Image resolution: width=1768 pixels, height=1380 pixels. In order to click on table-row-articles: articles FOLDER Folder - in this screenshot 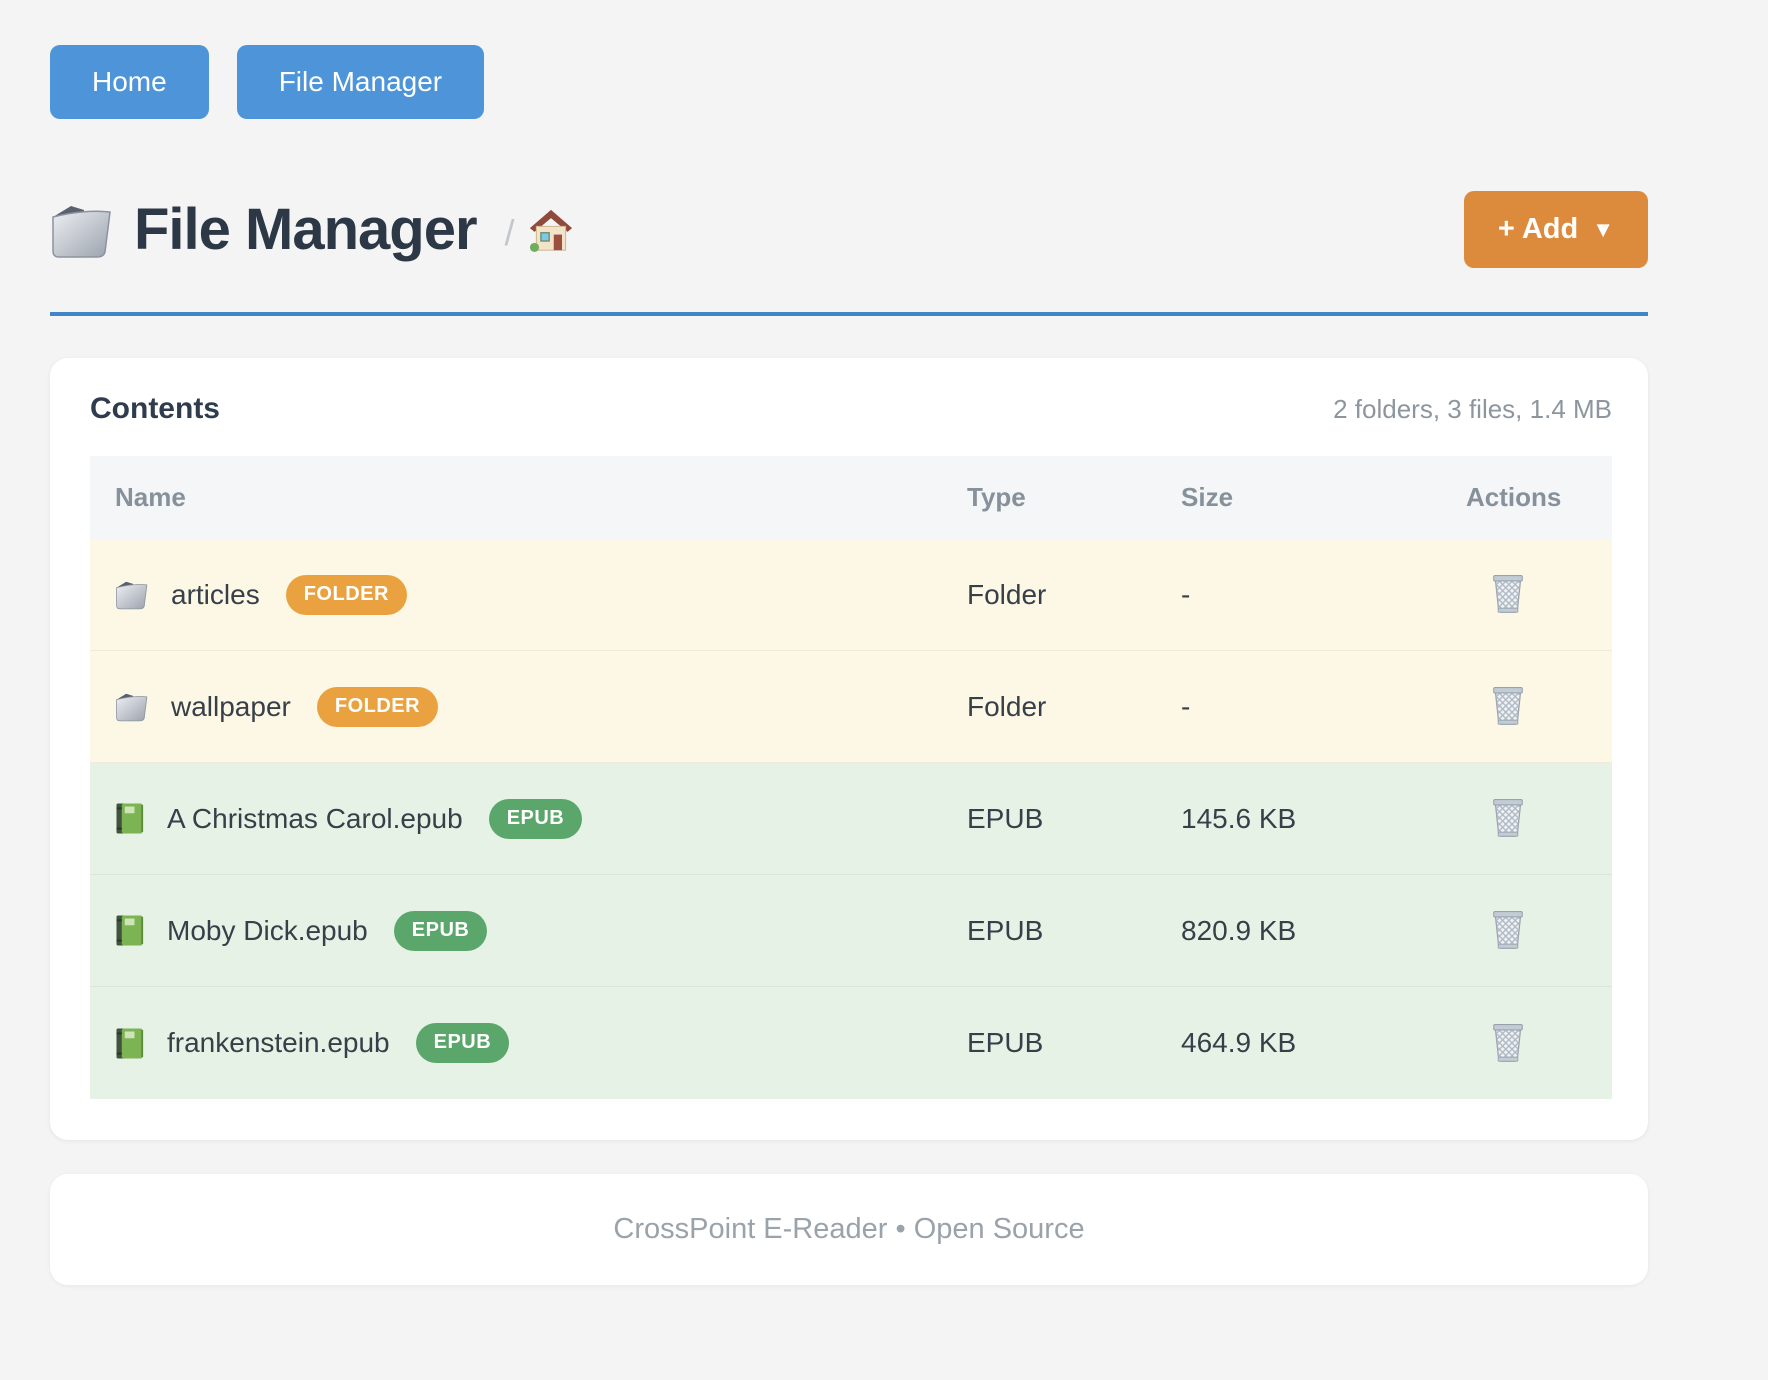, I will do `click(851, 595)`.